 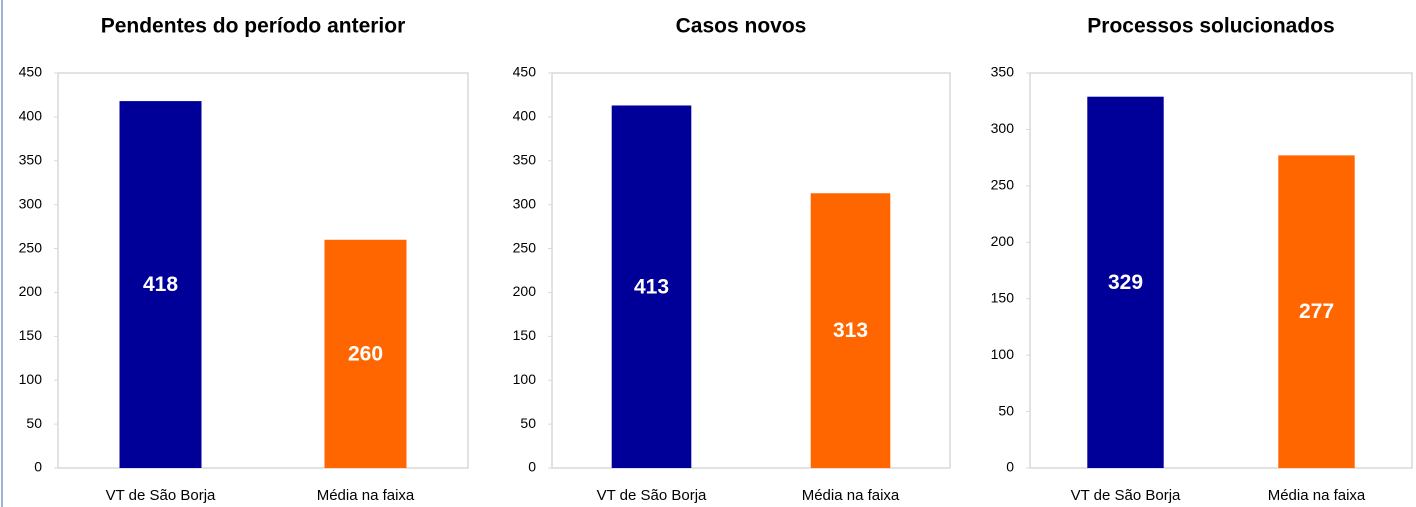 I want to click on data-label: 277, so click(x=1316, y=311).